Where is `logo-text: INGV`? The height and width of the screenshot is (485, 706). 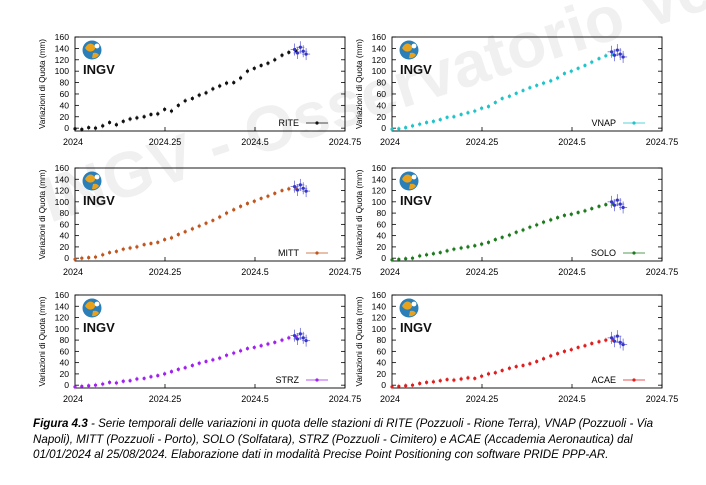 logo-text: INGV is located at coordinates (416, 327).